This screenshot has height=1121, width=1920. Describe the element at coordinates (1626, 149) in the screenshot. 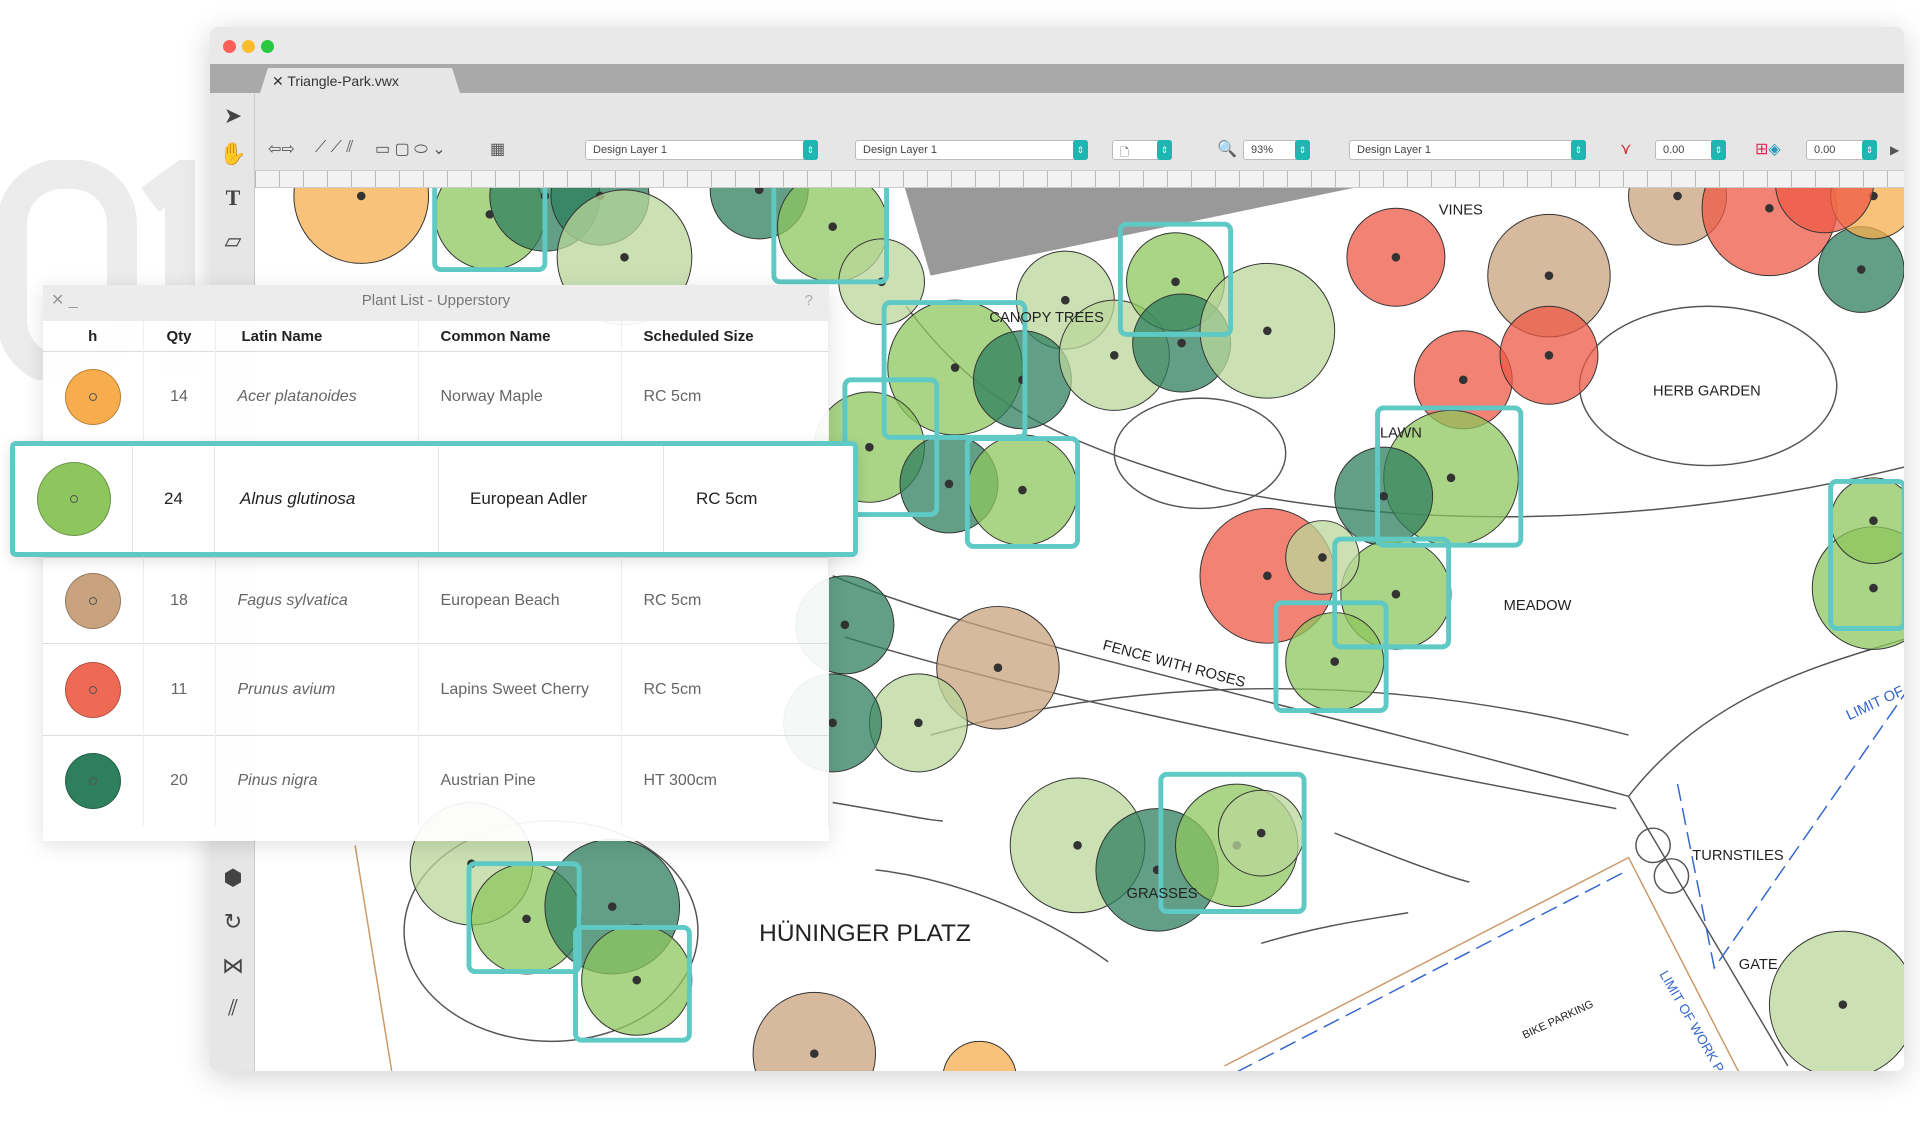

I see `angle-icon: ⋎` at that location.